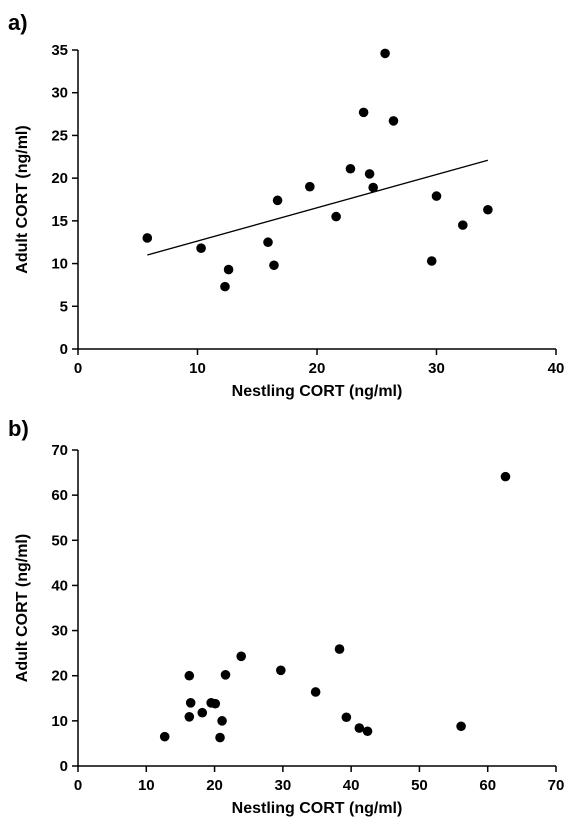 The height and width of the screenshot is (827, 568). I want to click on chart-b-y-tick-label: 0, so click(64, 766).